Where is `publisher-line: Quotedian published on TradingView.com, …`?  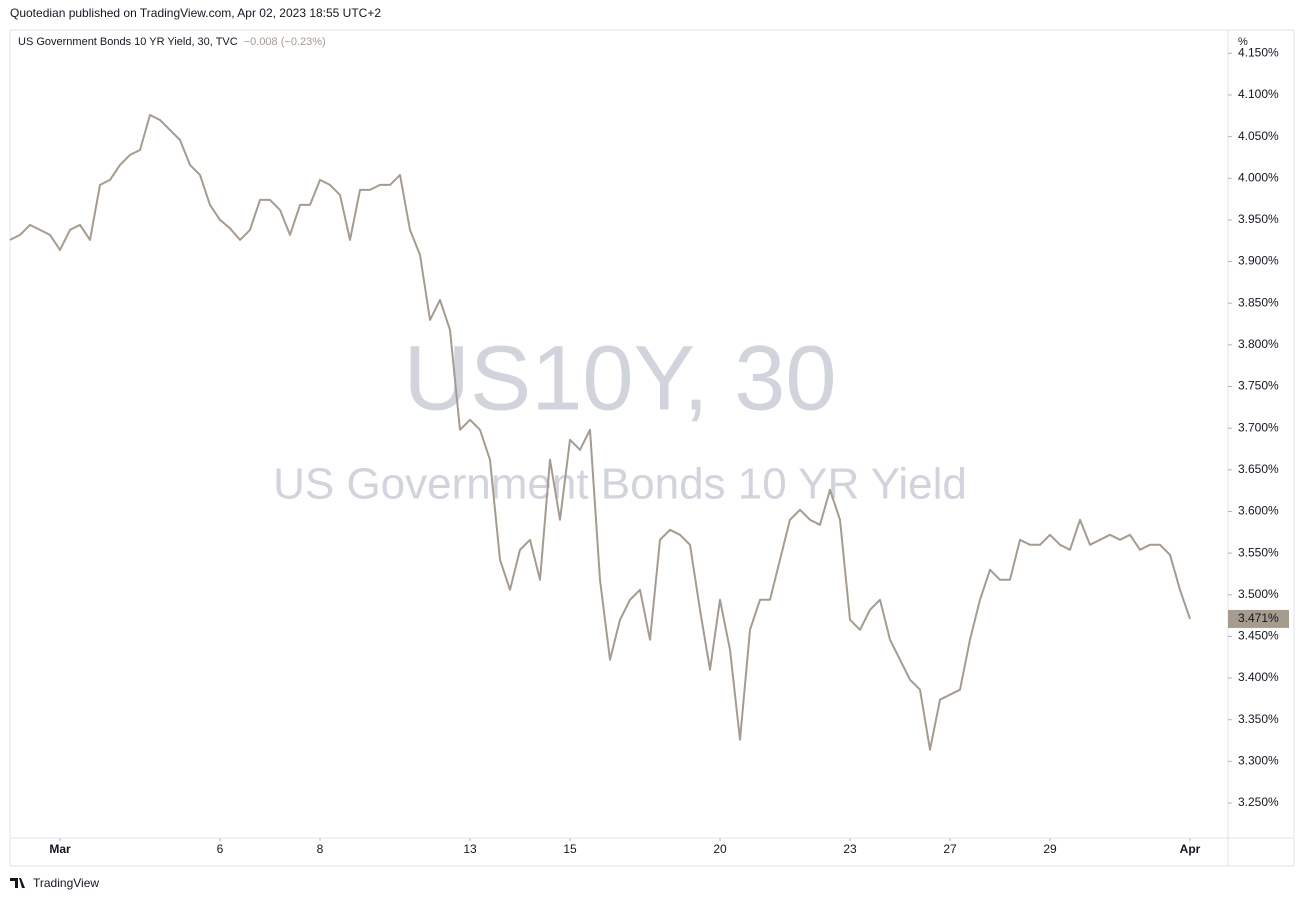 publisher-line: Quotedian published on TradingView.com, … is located at coordinates (195, 13).